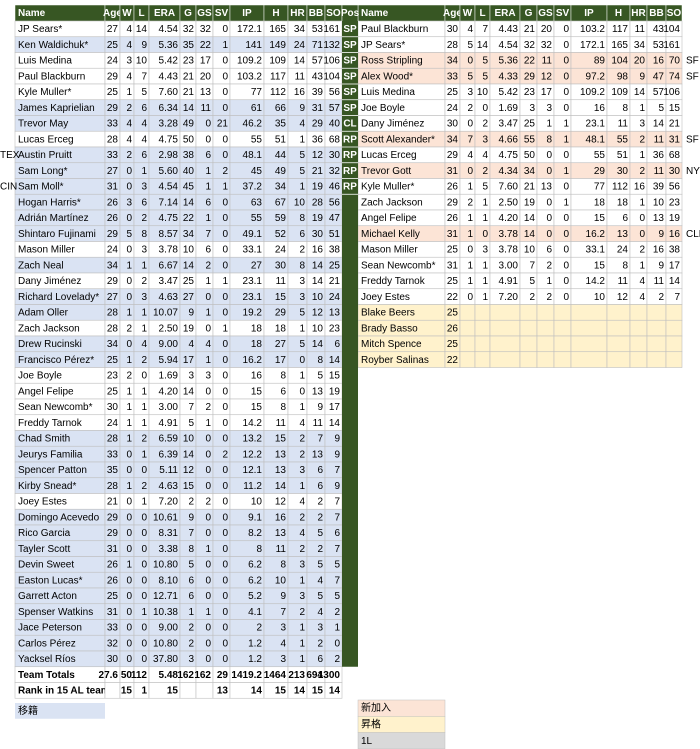 The width and height of the screenshot is (700, 749). What do you see at coordinates (300, 29) in the screenshot?
I see `stat-value: 34` at bounding box center [300, 29].